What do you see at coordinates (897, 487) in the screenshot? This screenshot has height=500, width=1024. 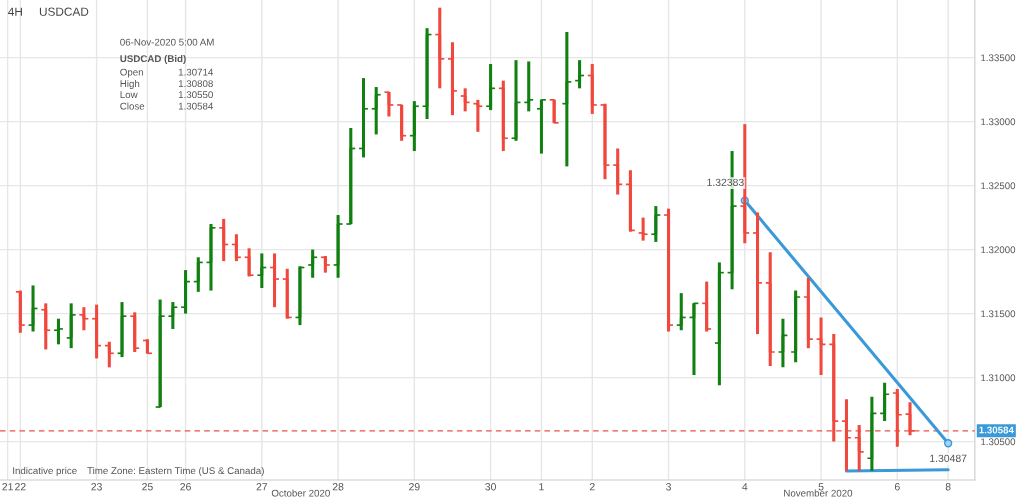 I see `x-tick-label: 6` at bounding box center [897, 487].